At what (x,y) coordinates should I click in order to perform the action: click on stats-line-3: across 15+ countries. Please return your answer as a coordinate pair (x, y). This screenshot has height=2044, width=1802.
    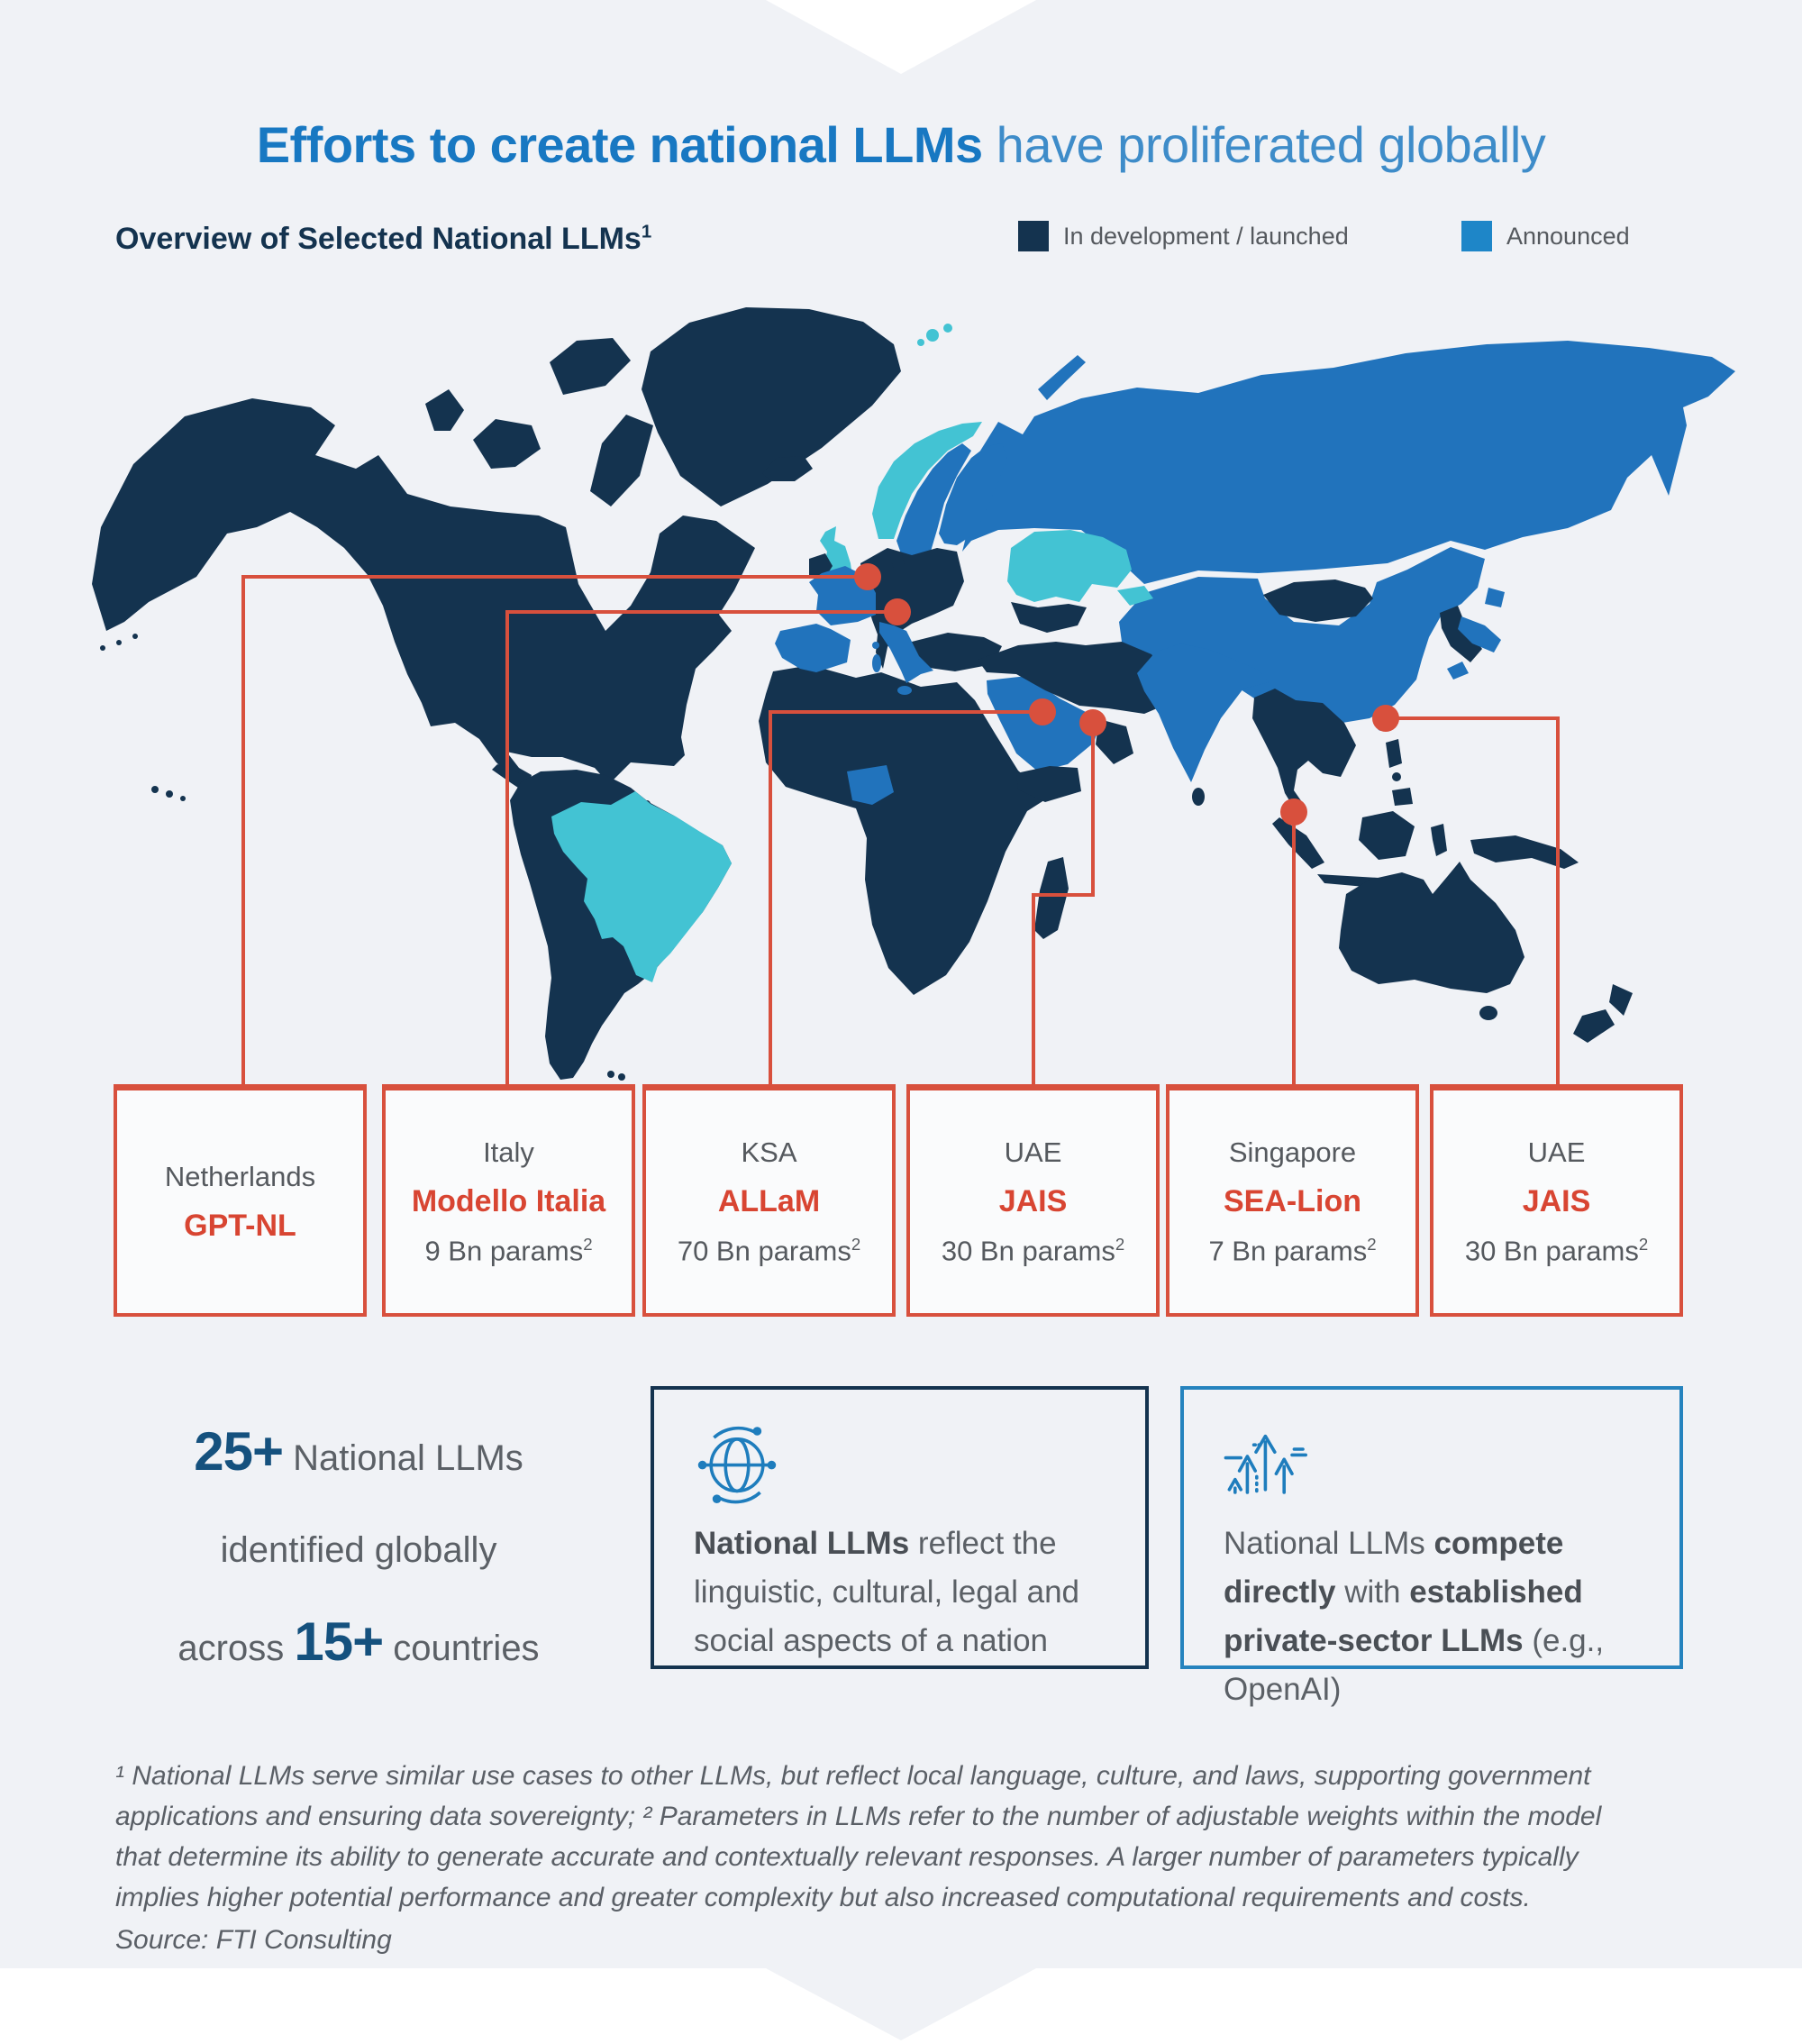
    Looking at the image, I should click on (358, 1641).